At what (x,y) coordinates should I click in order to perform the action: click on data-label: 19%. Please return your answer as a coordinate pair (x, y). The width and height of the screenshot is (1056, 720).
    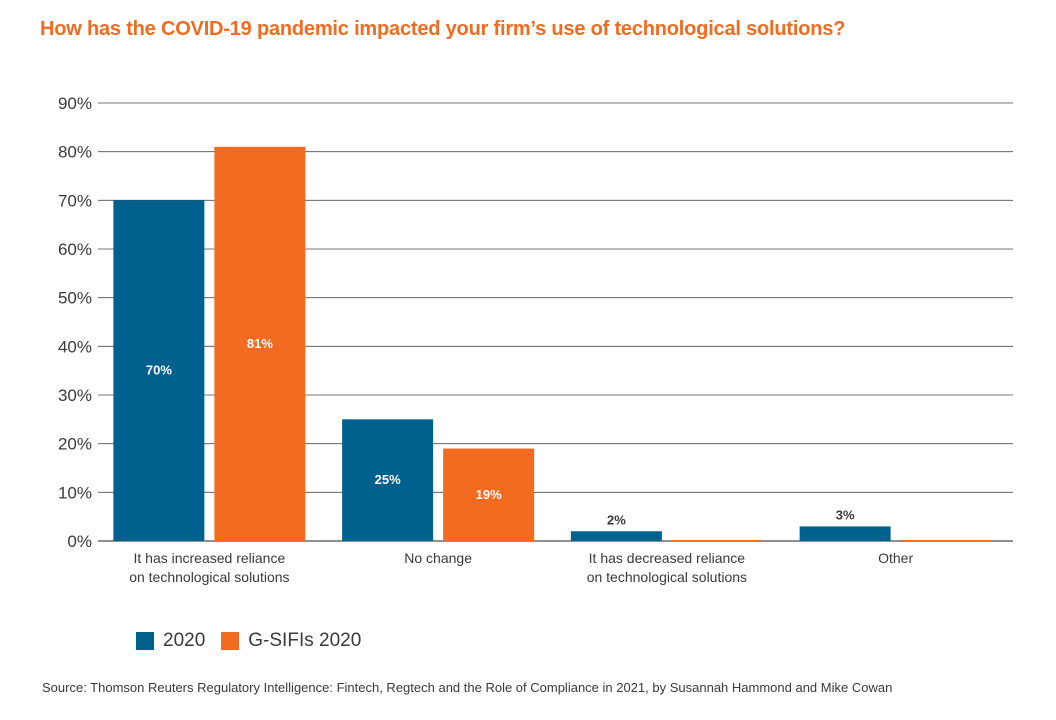
    Looking at the image, I should click on (489, 494).